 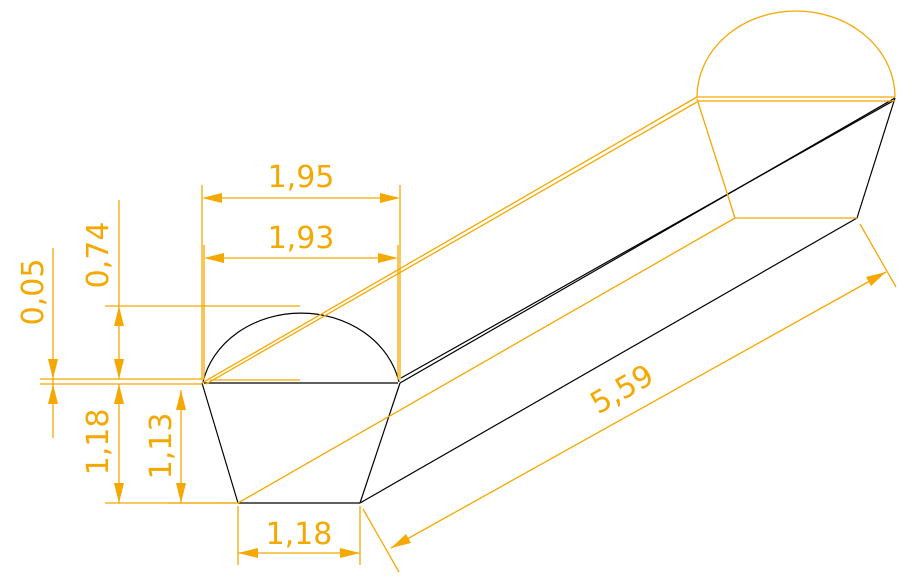 What do you see at coordinates (33, 292) in the screenshot?
I see `dim-label-offset: 0,05` at bounding box center [33, 292].